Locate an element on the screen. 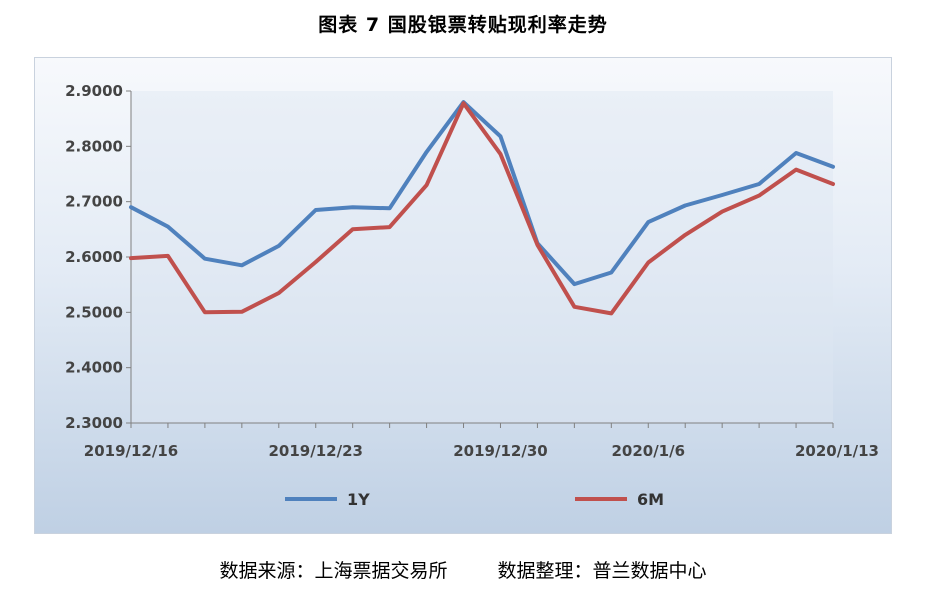 The width and height of the screenshot is (926, 593). x-tick-label: 2019/12/23 is located at coordinates (316, 451).